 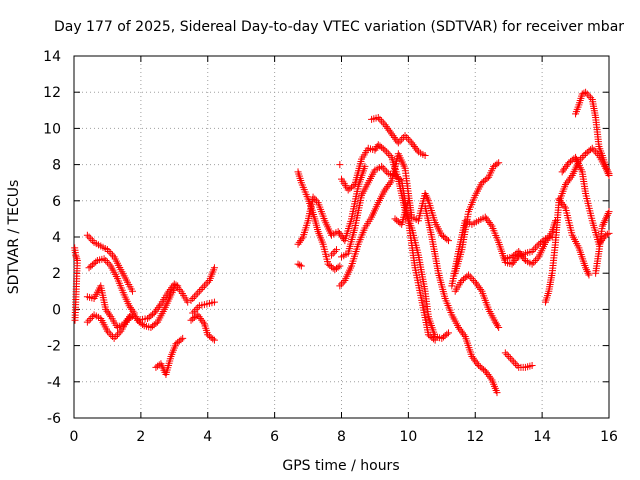 I want to click on y-tick-label: 0, so click(x=56, y=310).